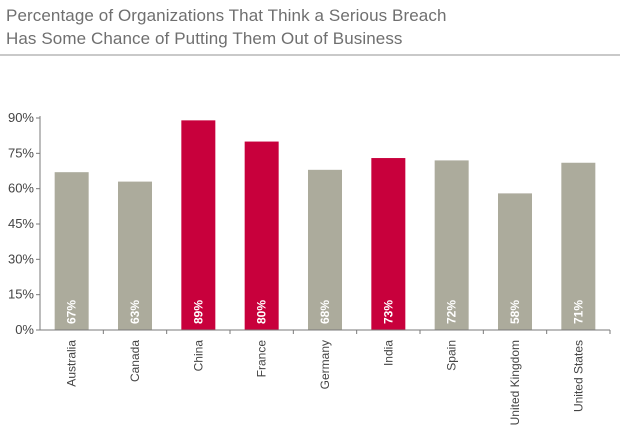  I want to click on data-label: 71%, so click(578, 312).